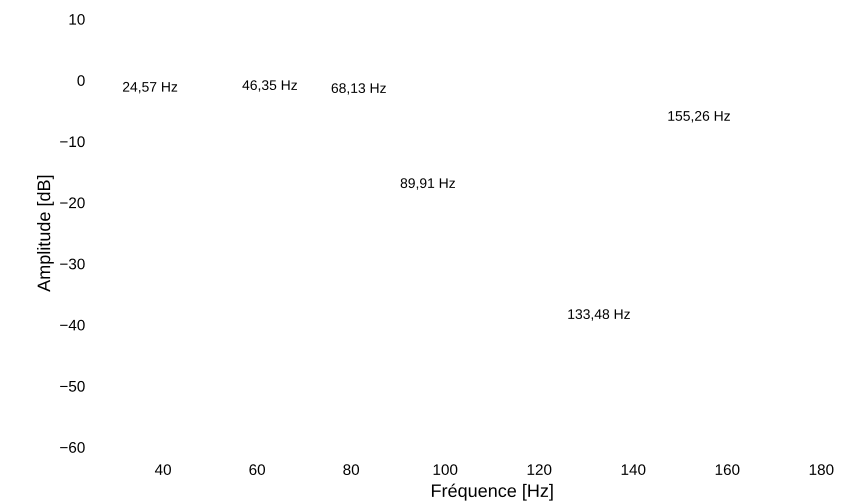 Image resolution: width=845 pixels, height=503 pixels. Describe the element at coordinates (150, 88) in the screenshot. I see `annotation: 24,57 Hz` at that location.